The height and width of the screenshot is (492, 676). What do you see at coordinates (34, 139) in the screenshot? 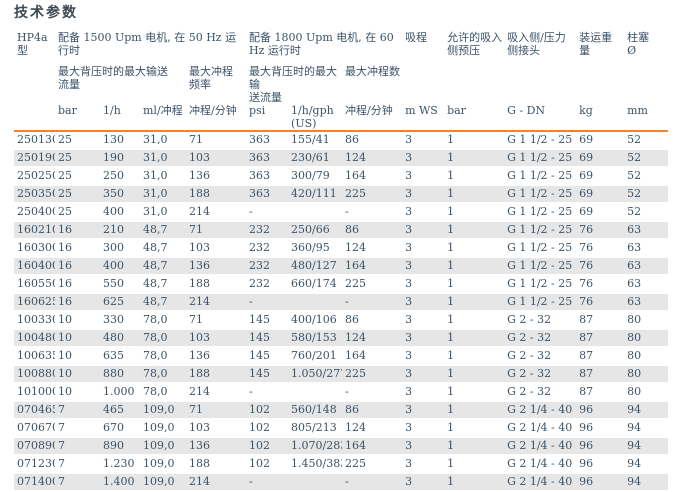
I see `cell-model: 250130` at bounding box center [34, 139].